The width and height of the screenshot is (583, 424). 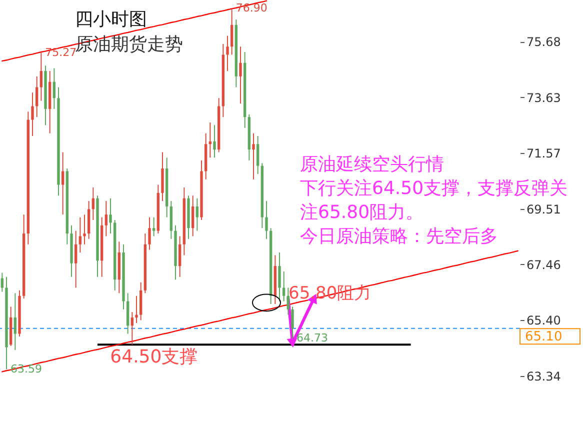 What do you see at coordinates (26, 369) in the screenshot?
I see `text: 63.59` at bounding box center [26, 369].